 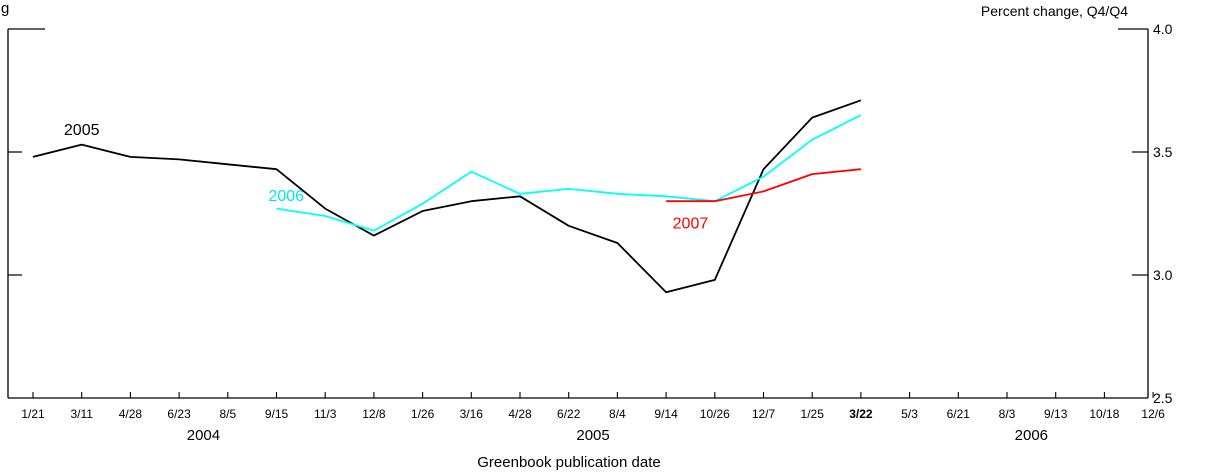 I want to click on x-axis-years: 2004 2005 2006, so click(x=617, y=435).